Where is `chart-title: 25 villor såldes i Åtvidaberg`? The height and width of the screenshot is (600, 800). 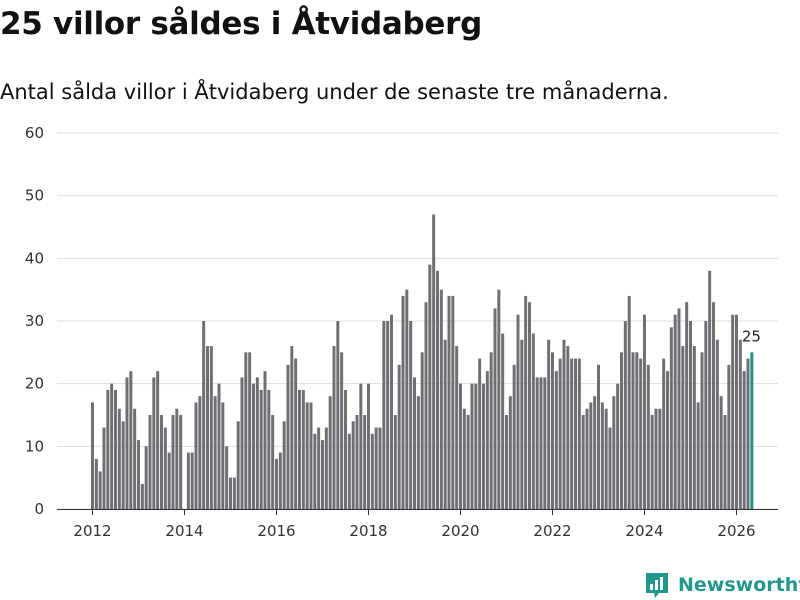 chart-title: 25 villor såldes i Åtvidaberg is located at coordinates (241, 24).